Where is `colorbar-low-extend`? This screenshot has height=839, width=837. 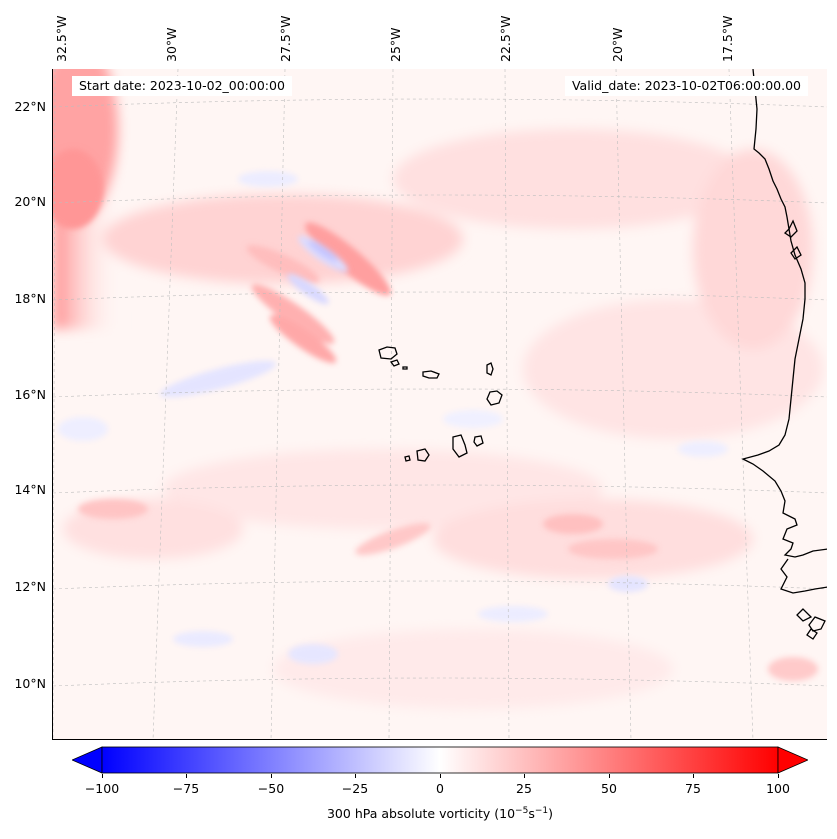 colorbar-low-extend is located at coordinates (86, 760).